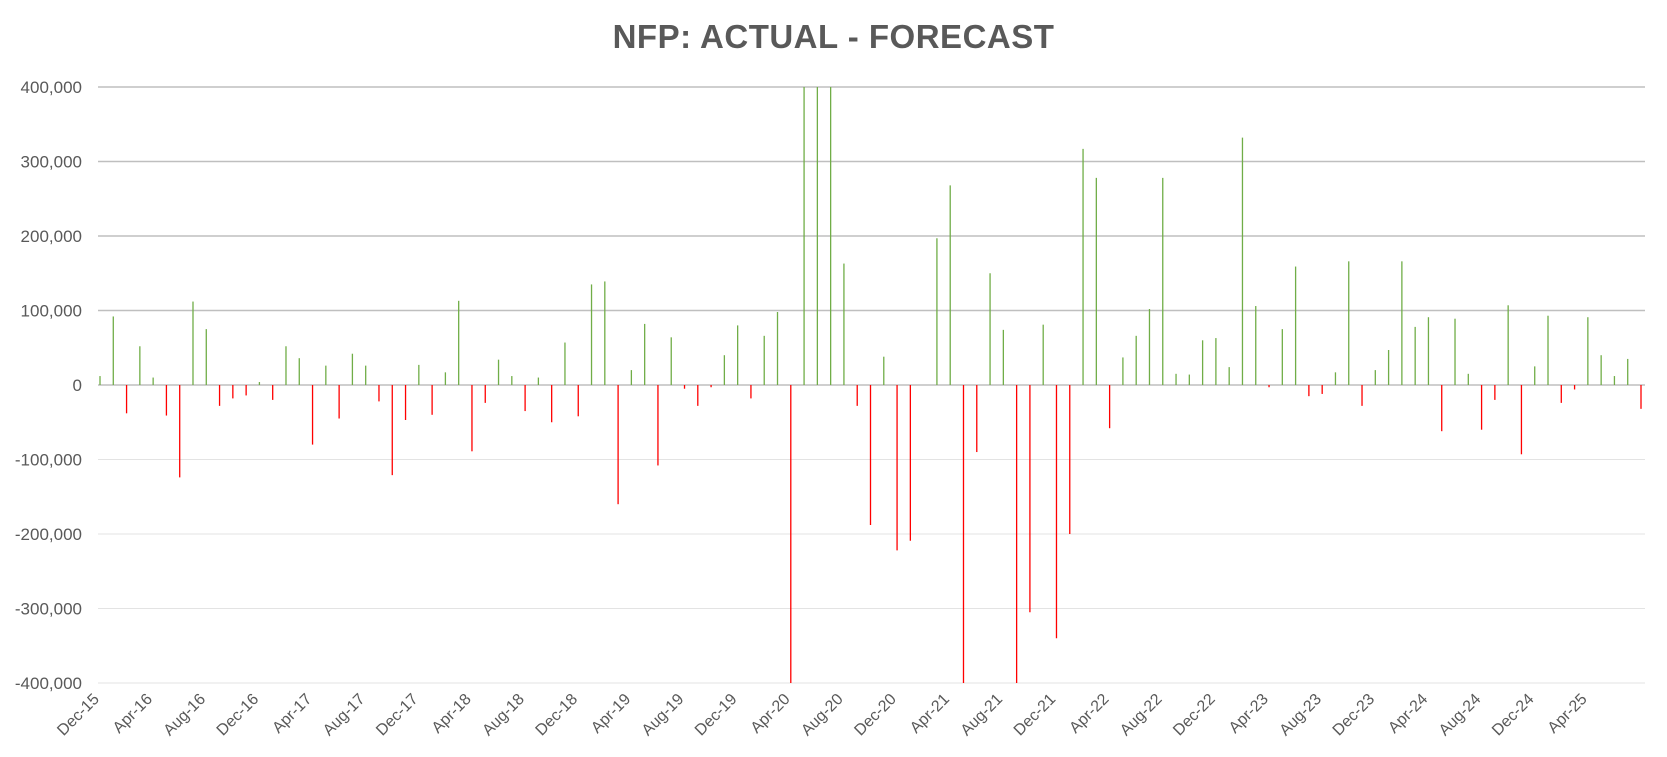 The image size is (1667, 757). I want to click on y-tick-label: 400,000, so click(51, 87).